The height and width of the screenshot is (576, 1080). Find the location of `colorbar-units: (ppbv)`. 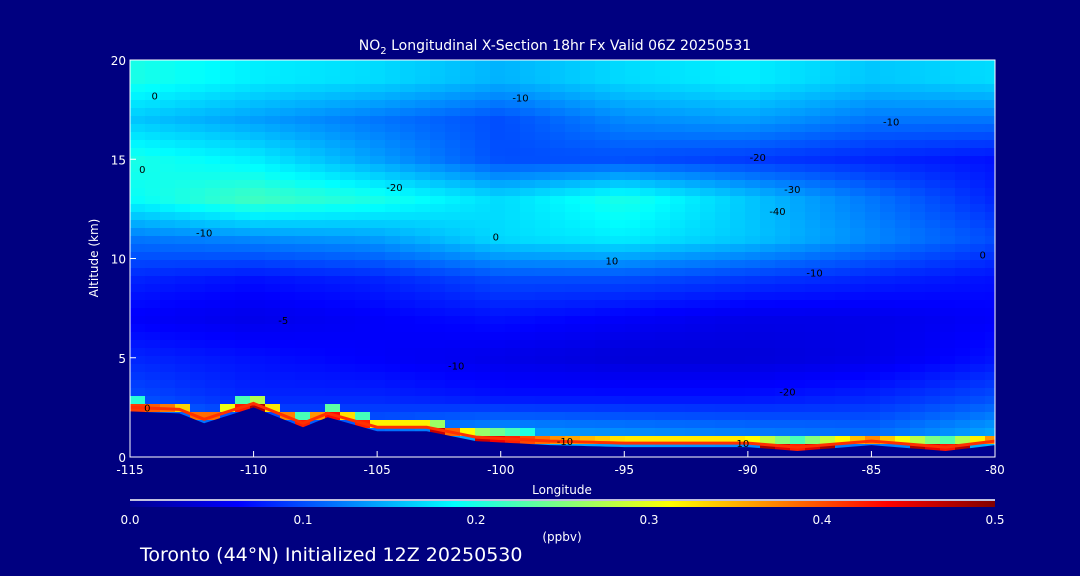

colorbar-units: (ppbv) is located at coordinates (561, 537).